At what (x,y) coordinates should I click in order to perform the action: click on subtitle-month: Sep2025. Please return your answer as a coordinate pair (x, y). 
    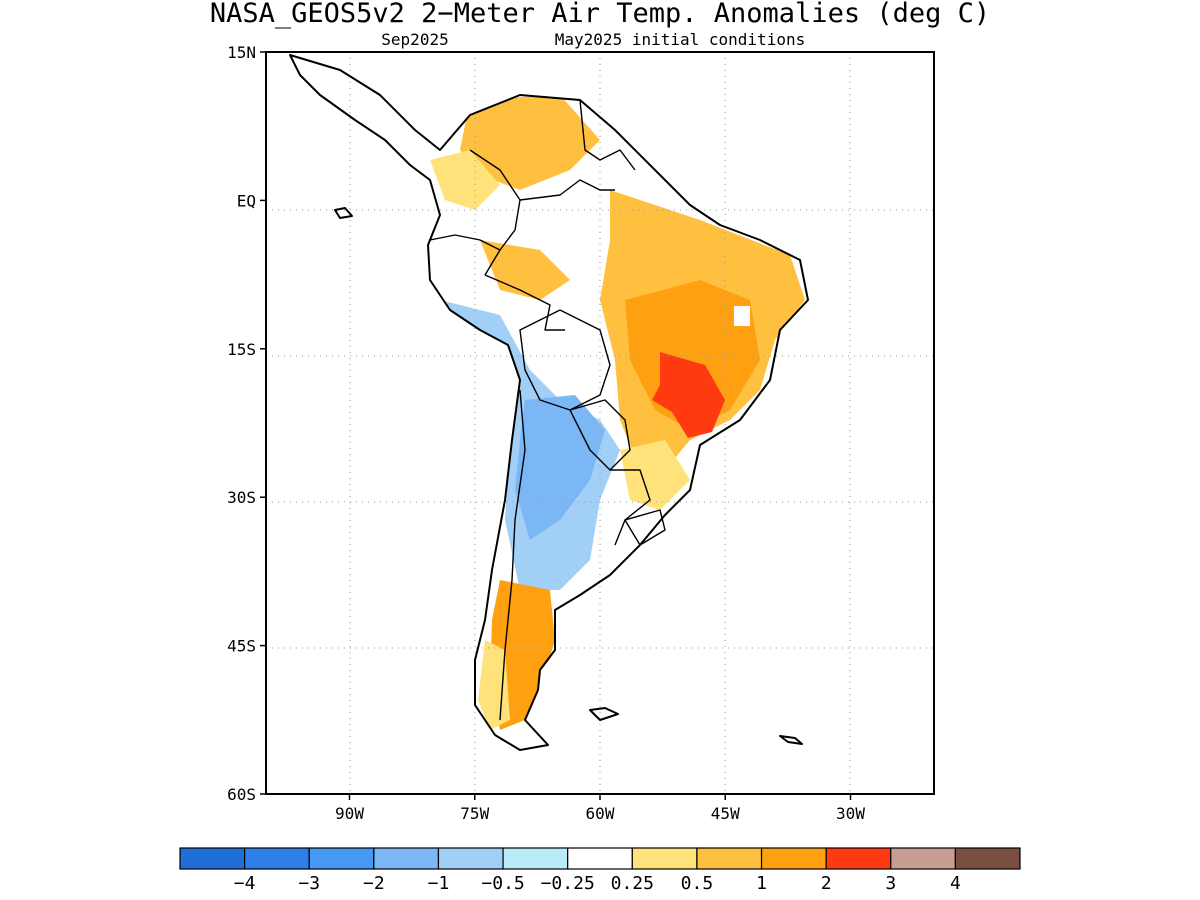
    Looking at the image, I should click on (414, 39).